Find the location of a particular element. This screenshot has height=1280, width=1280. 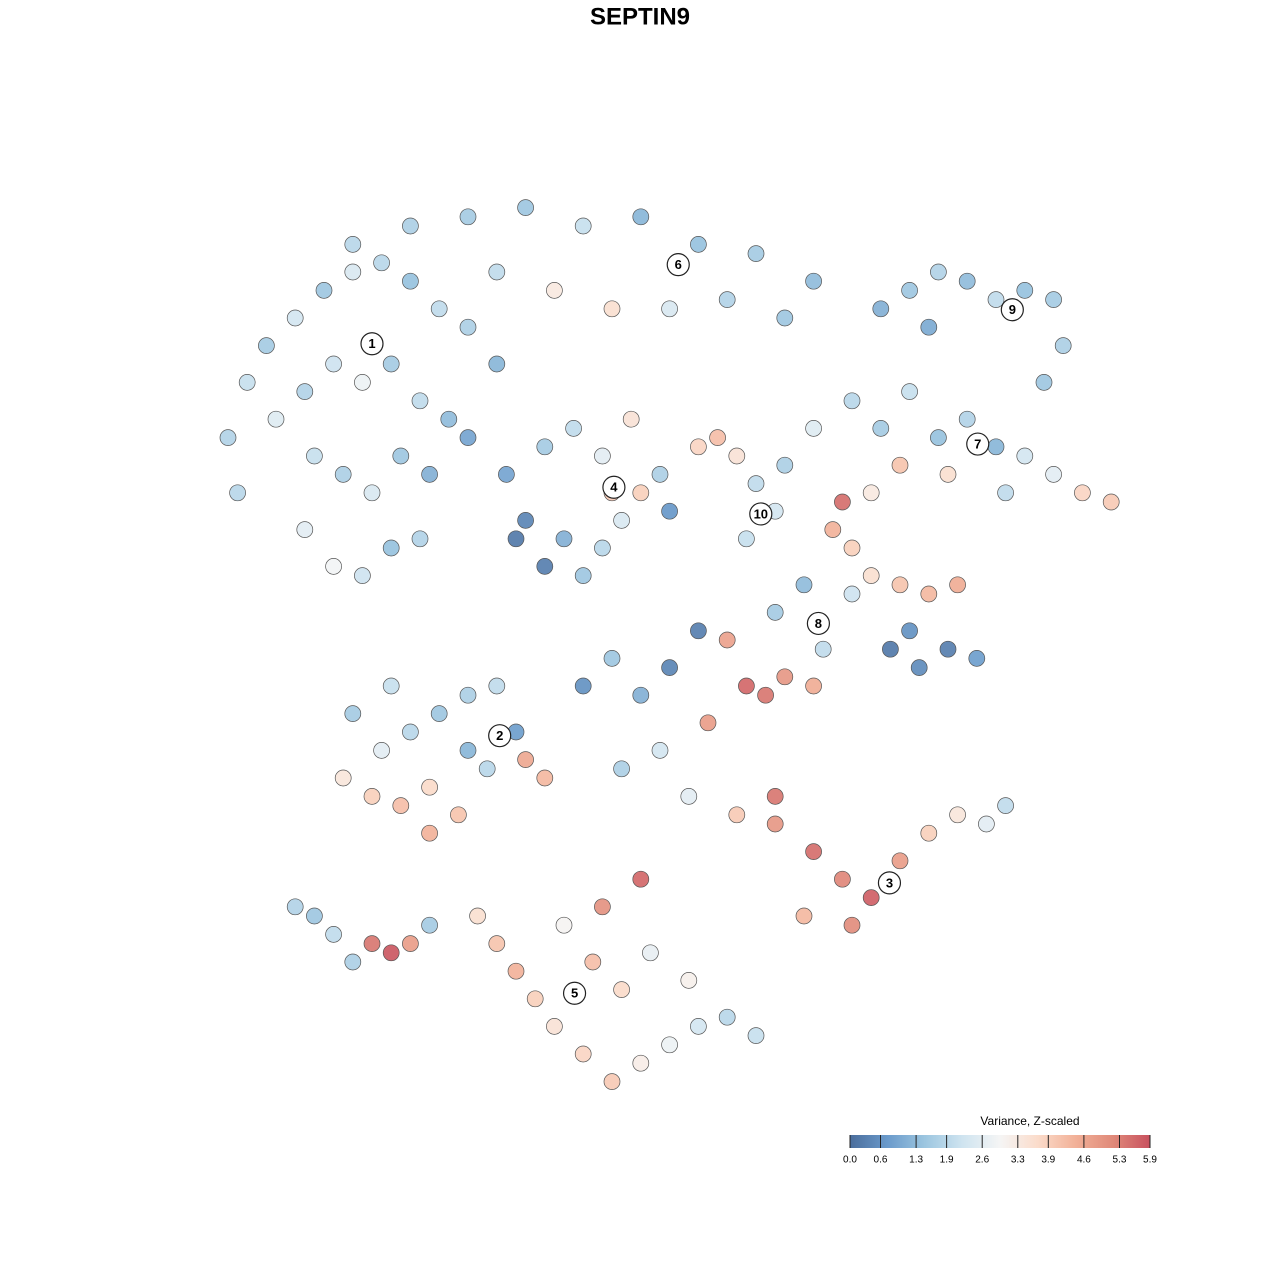

colorbar-tick-label: 0.0 is located at coordinates (850, 1160).